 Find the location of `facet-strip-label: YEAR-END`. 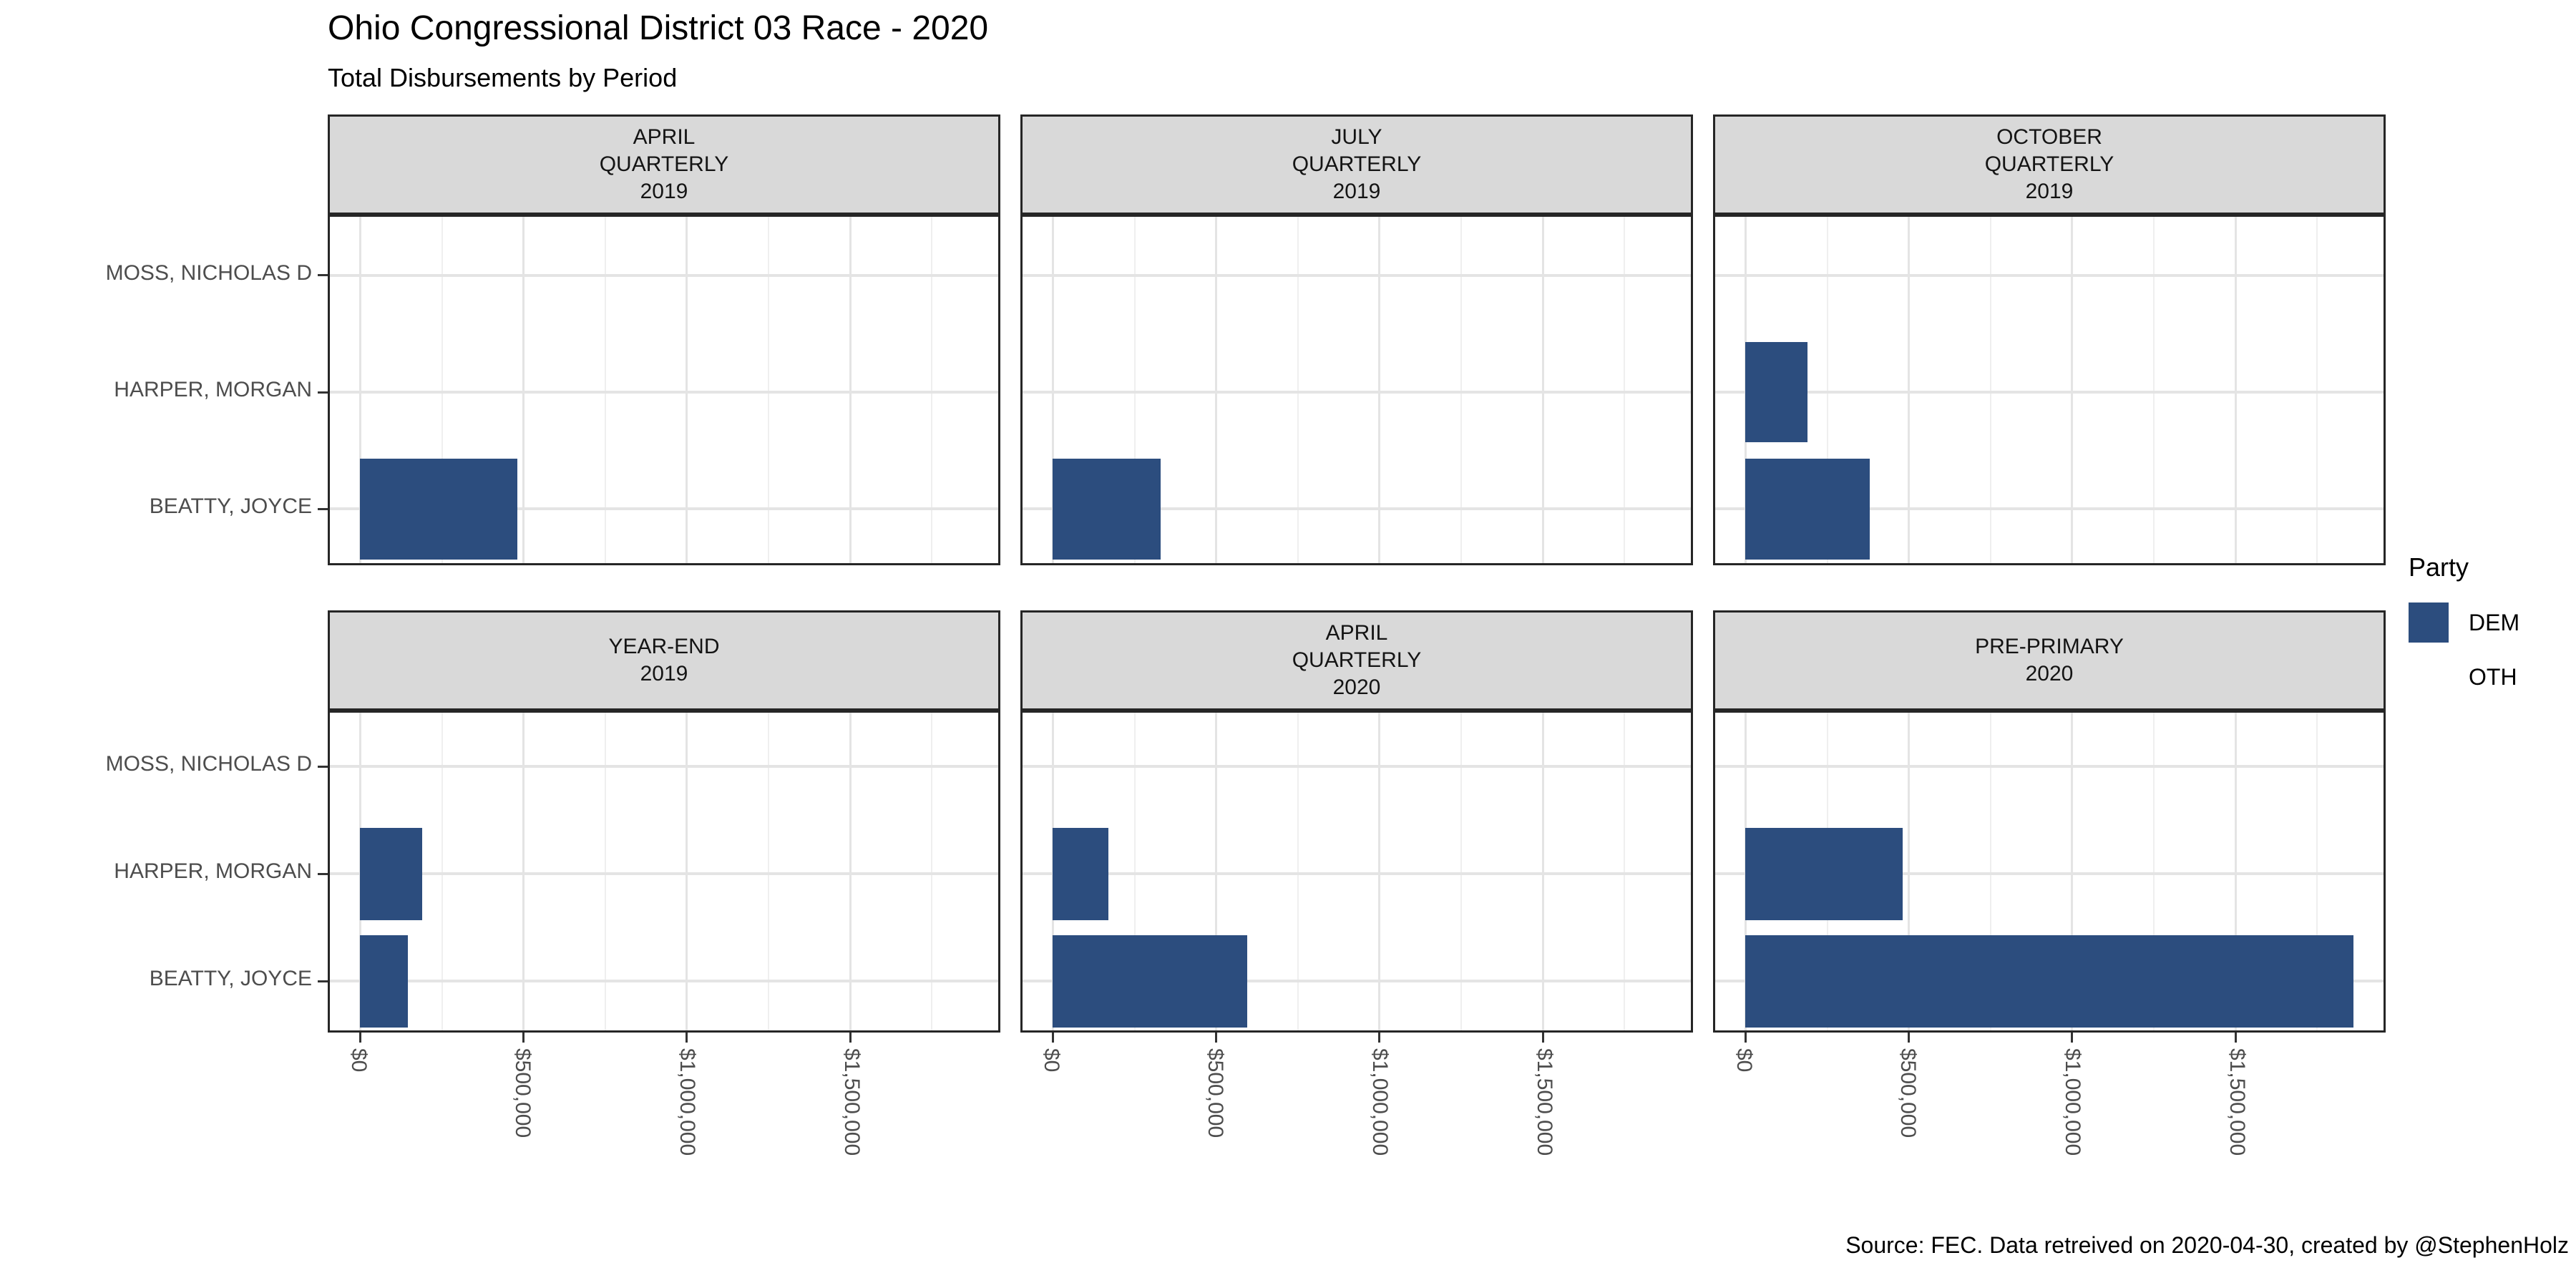

facet-strip-label: YEAR-END is located at coordinates (664, 646).